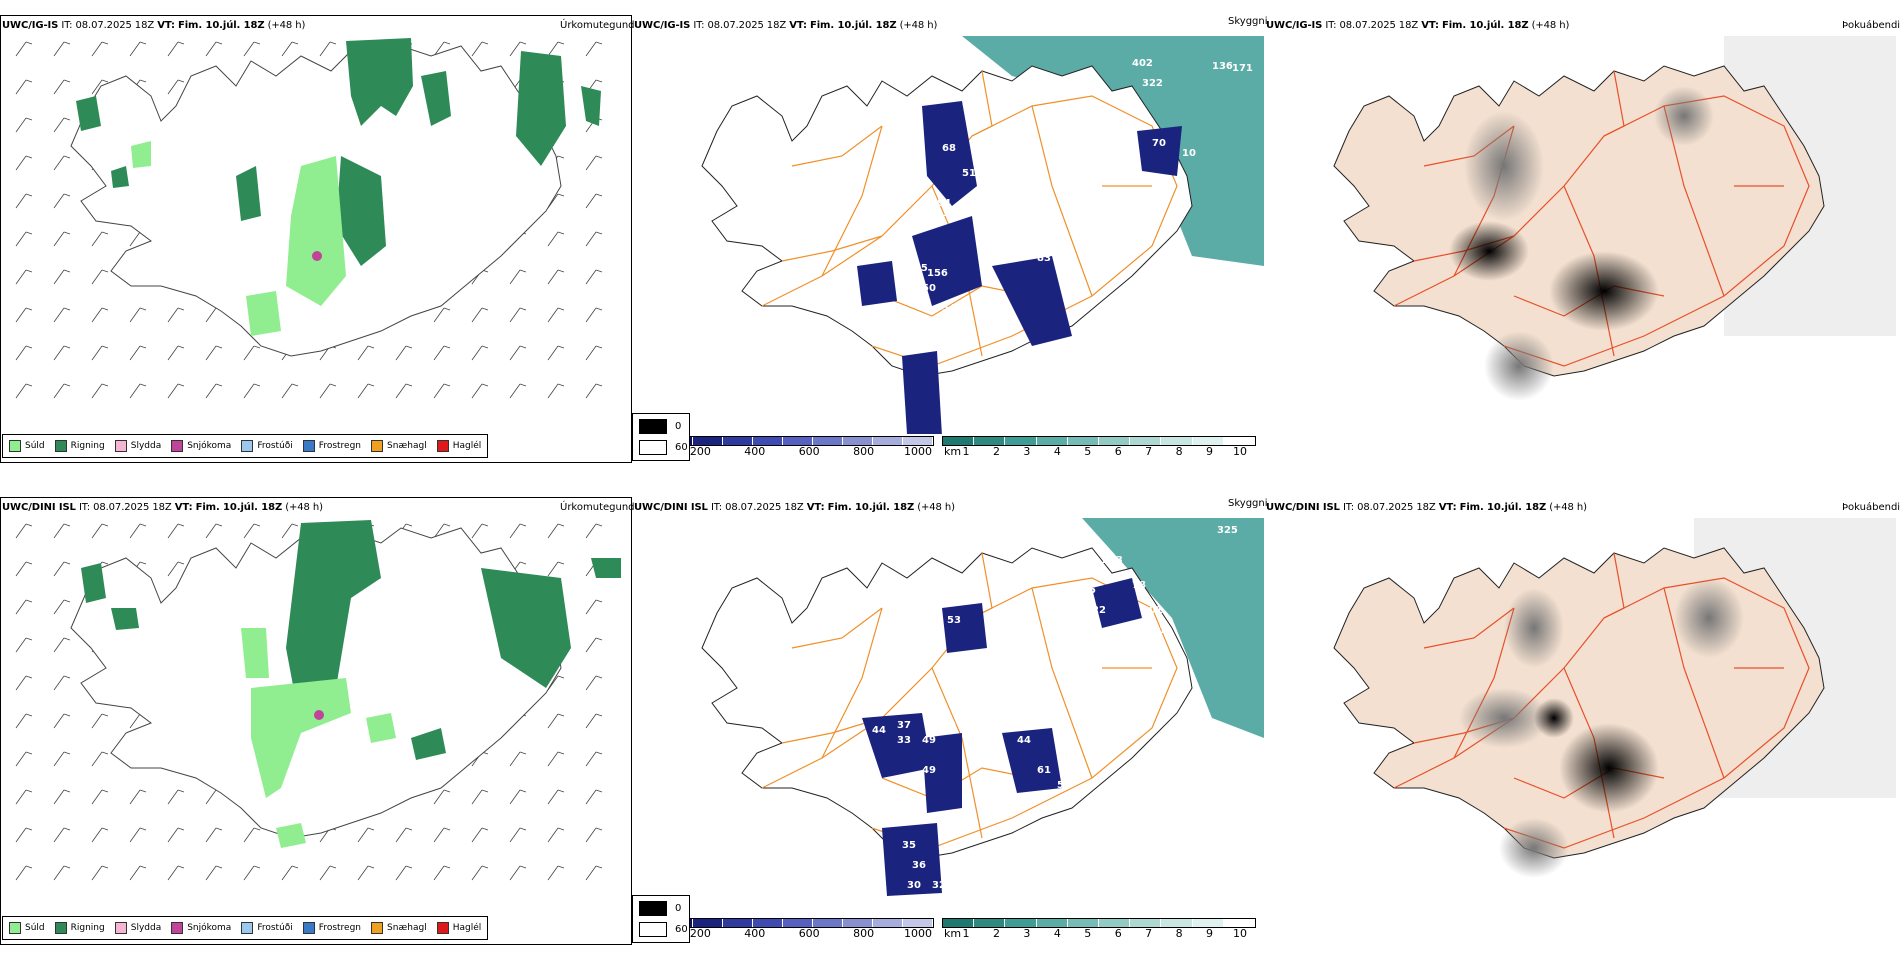 Image resolution: width=1900 pixels, height=960 pixels. What do you see at coordinates (671, 507) in the screenshot?
I see `model-name: UWC/DINI ISL` at bounding box center [671, 507].